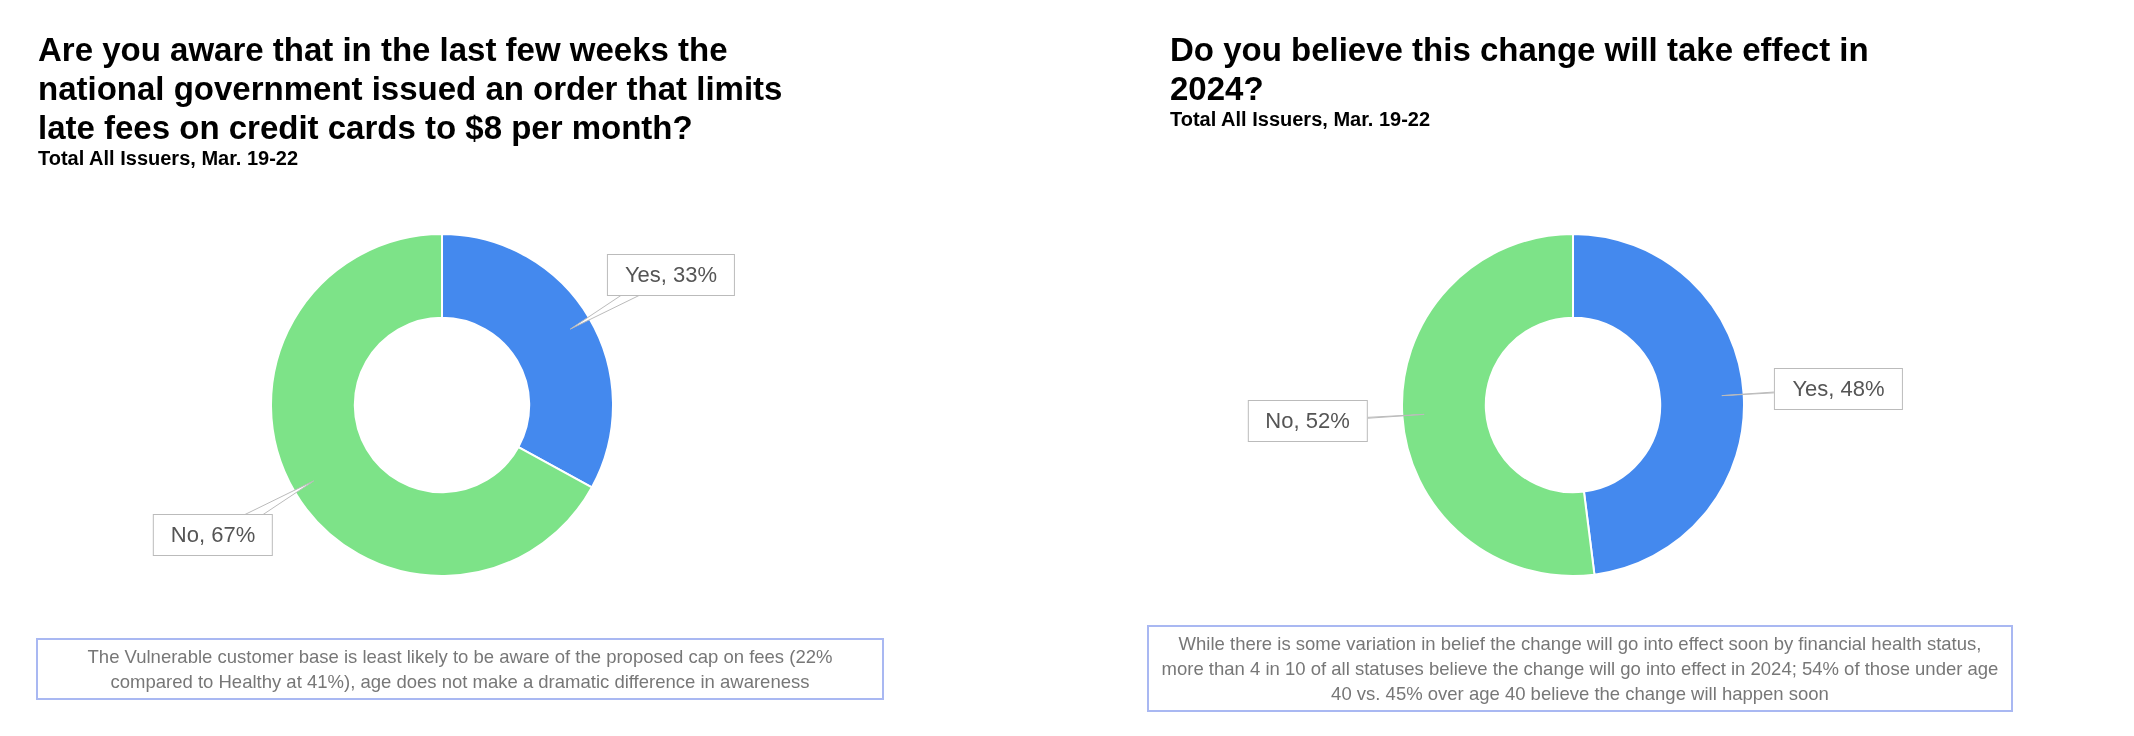  I want to click on slice-label: No, 52%, so click(1307, 421).